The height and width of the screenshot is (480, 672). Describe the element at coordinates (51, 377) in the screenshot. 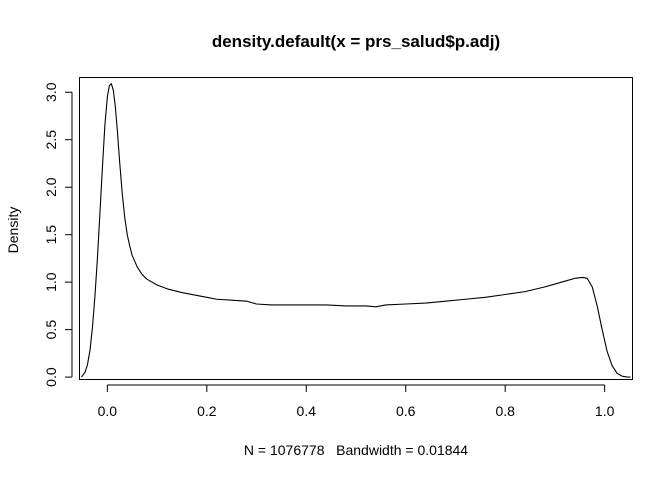

I see `y-tick-label: 0.0` at that location.